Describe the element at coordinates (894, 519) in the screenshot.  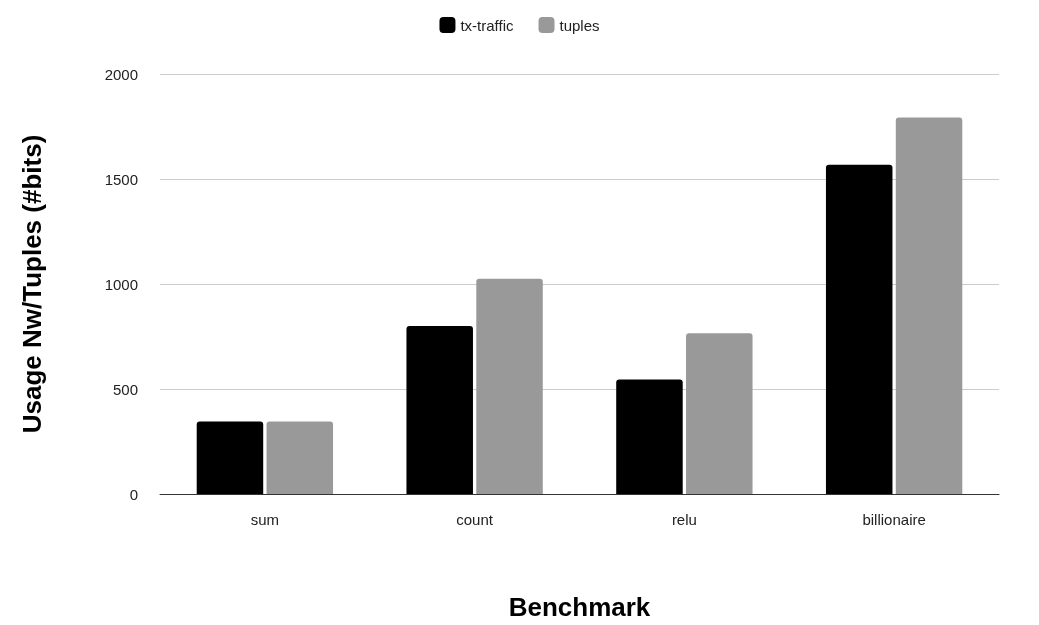
I see `x-tick-label: billionaire` at that location.